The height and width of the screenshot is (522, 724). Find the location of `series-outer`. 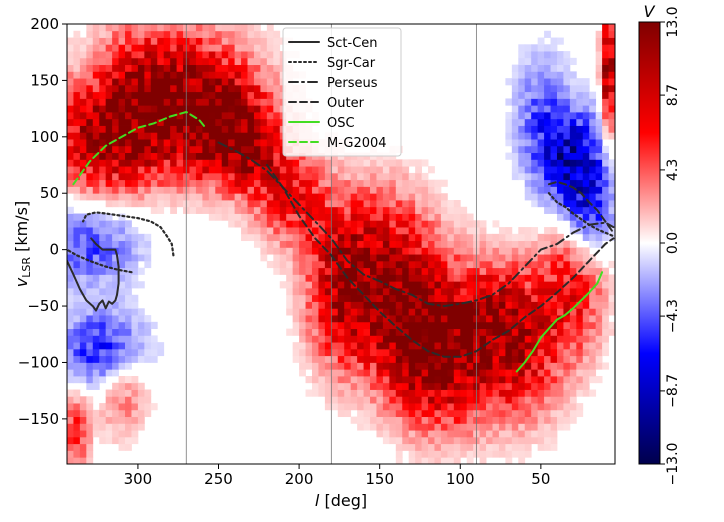

series-outer is located at coordinates (581, 207).